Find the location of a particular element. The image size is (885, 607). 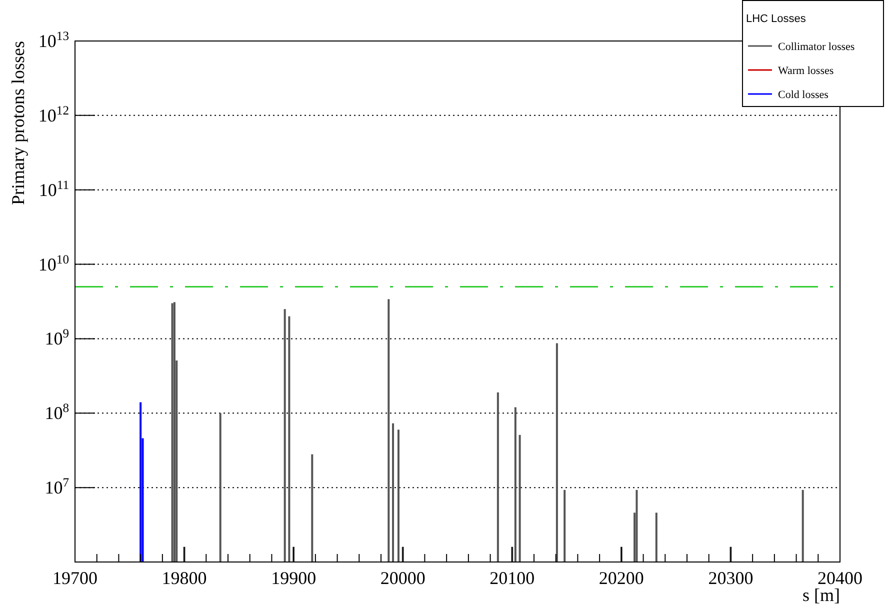

y-tick-label: 10$^{7}$ is located at coordinates (56, 487).